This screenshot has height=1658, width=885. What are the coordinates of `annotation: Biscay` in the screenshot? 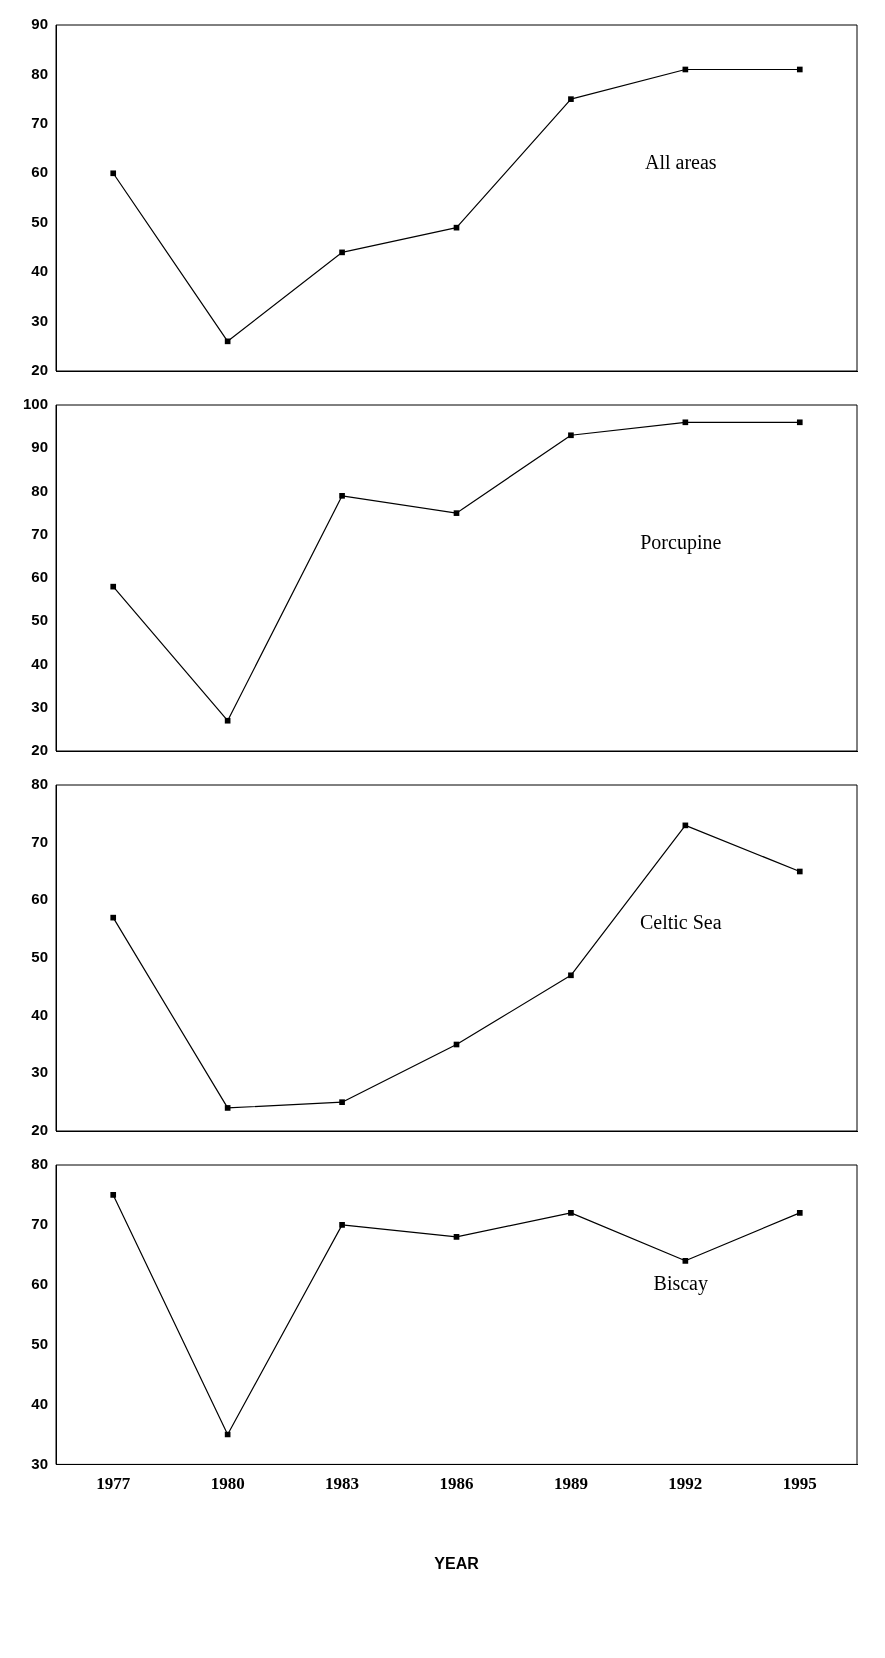 It's located at (680, 1284).